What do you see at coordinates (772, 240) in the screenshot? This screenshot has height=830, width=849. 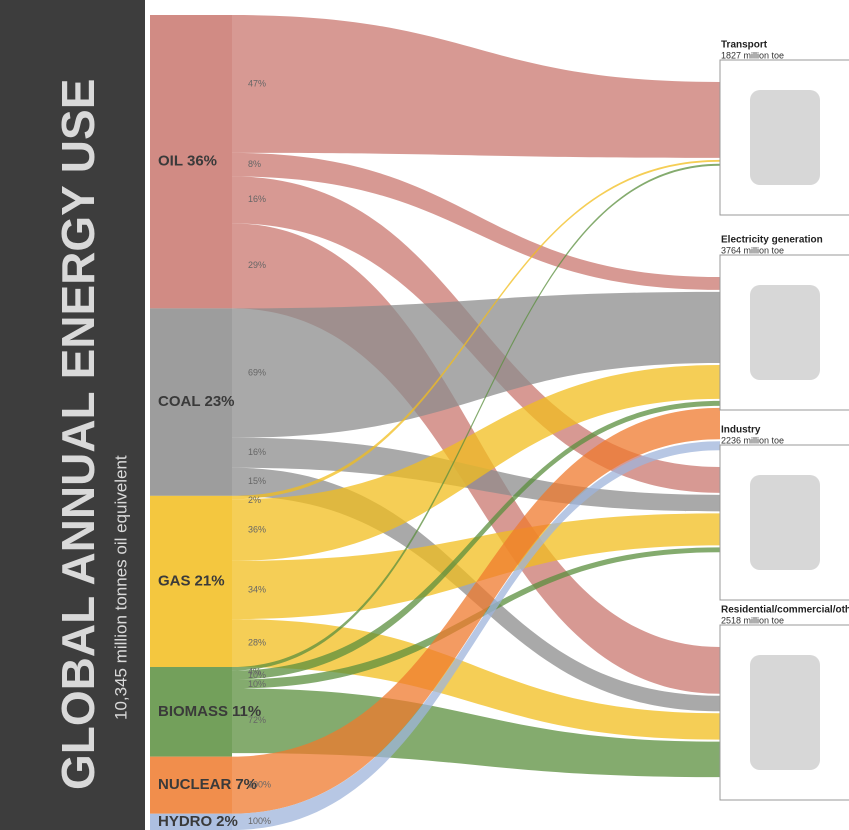 I see `target-name: Electricity generation` at bounding box center [772, 240].